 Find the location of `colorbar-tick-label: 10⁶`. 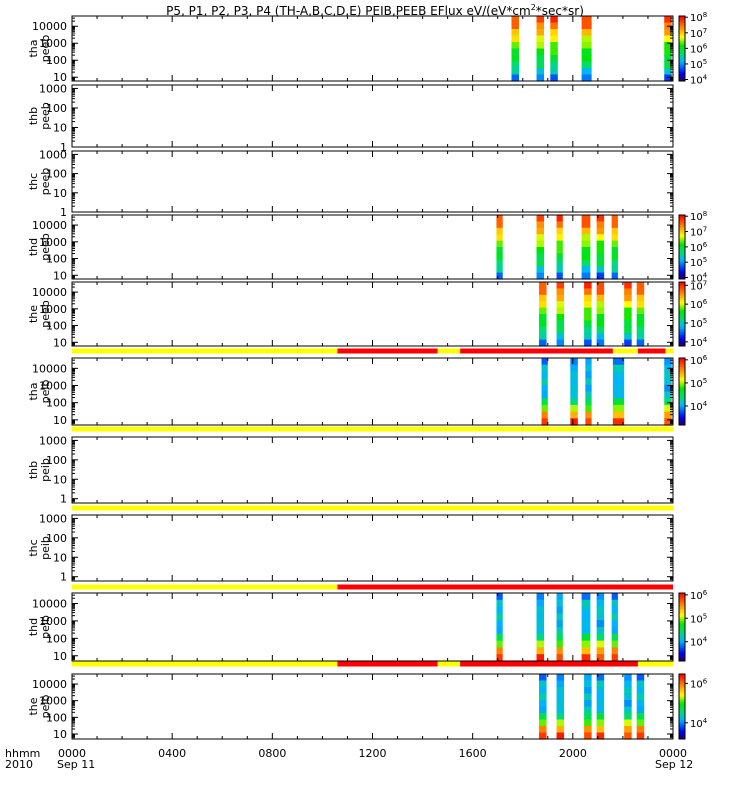

colorbar-tick-label: 10⁶ is located at coordinates (699, 595).